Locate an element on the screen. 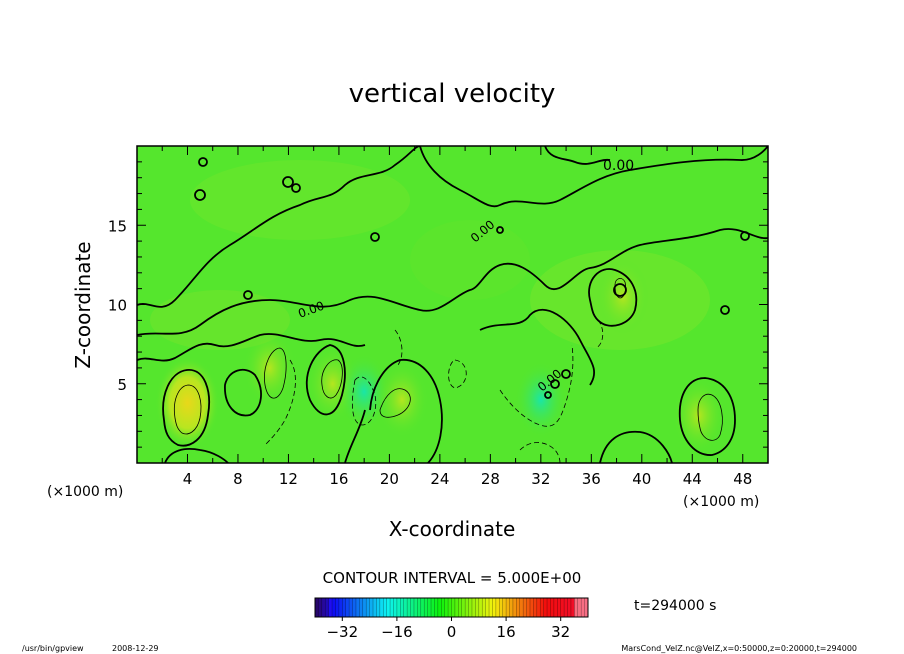  y-axis-label: Z-coordinate is located at coordinates (83, 304).